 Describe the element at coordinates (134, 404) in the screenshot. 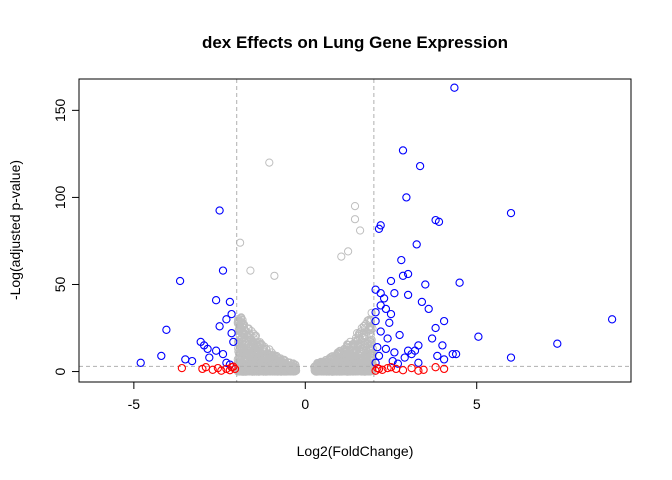

I see `x-tick-label: -5` at that location.